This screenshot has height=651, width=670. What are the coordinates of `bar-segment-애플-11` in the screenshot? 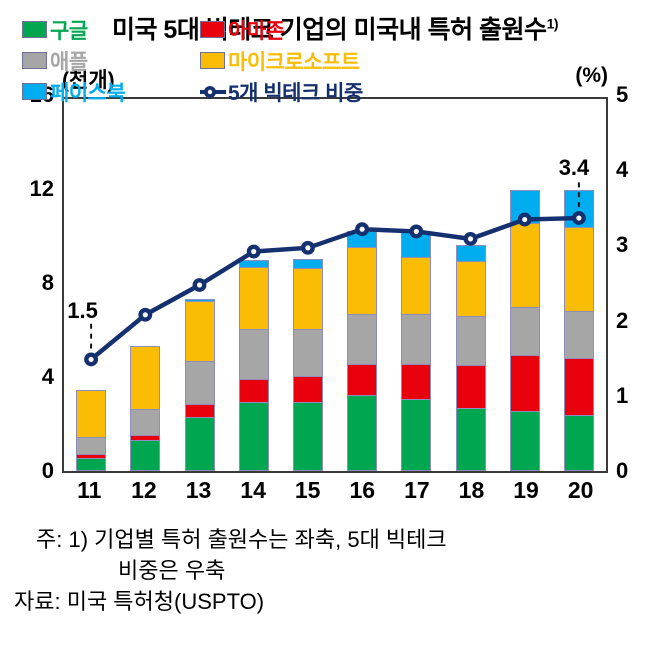 It's located at (91, 446).